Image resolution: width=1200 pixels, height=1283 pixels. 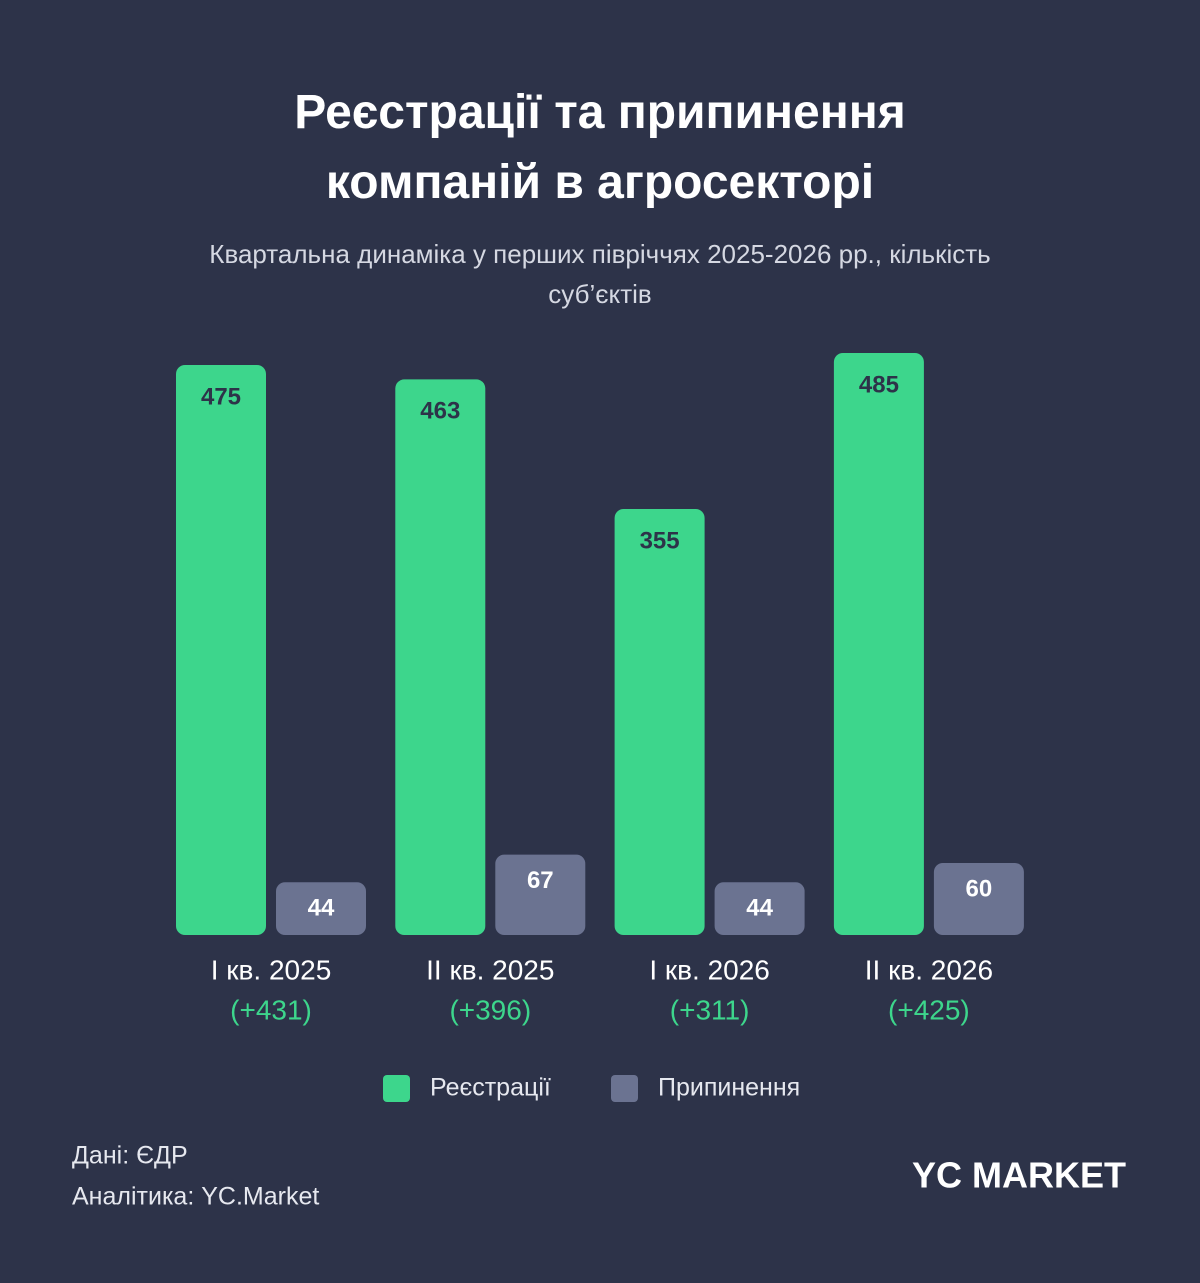 I want to click on category-note: (+425), so click(x=929, y=1009).